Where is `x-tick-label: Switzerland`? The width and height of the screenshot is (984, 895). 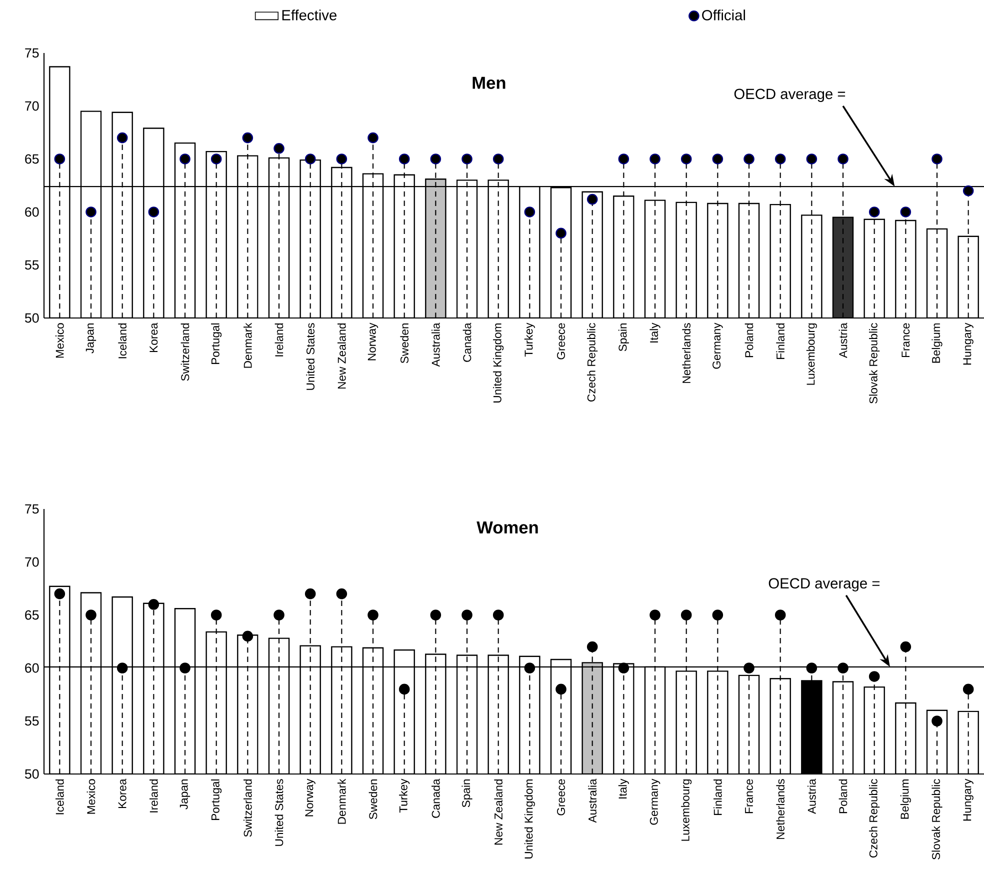
x-tick-label: Switzerland is located at coordinates (185, 352).